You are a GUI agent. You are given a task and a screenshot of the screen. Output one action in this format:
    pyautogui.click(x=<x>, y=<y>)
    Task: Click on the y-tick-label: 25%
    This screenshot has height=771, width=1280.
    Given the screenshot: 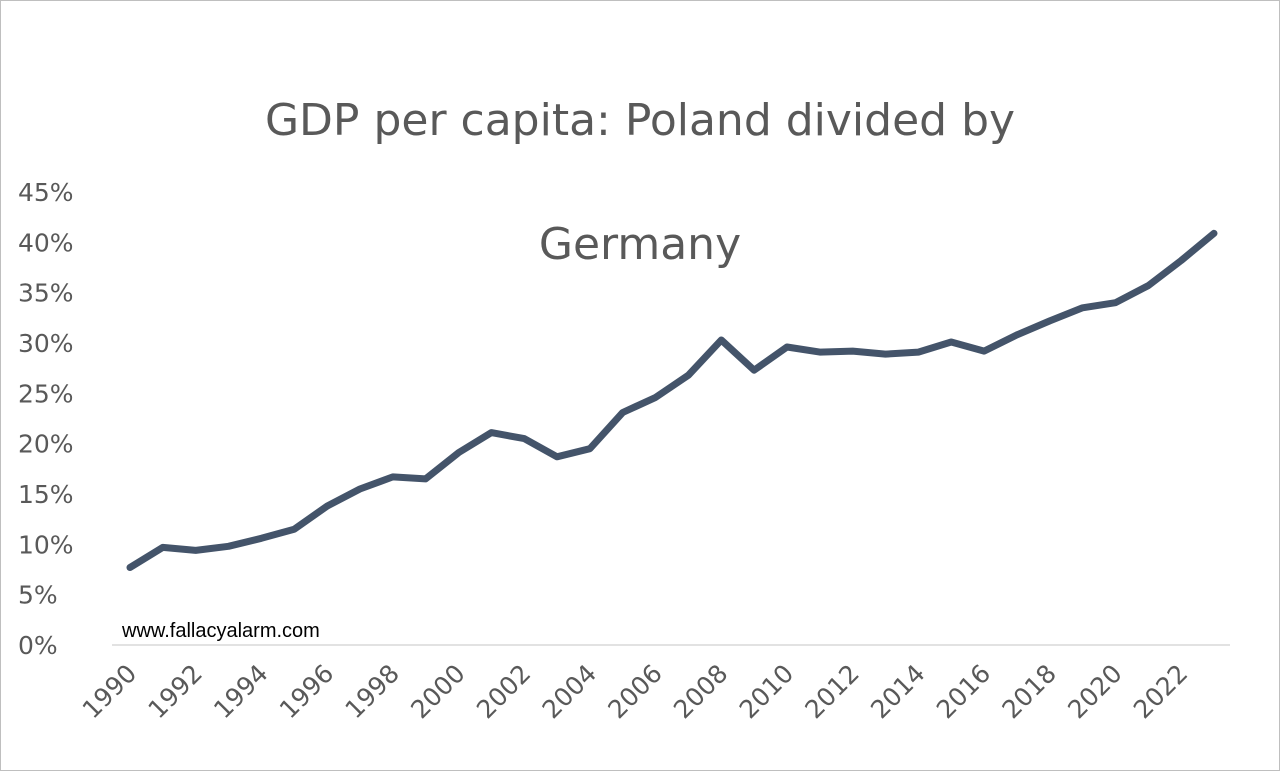 What is the action you would take?
    pyautogui.click(x=46, y=393)
    